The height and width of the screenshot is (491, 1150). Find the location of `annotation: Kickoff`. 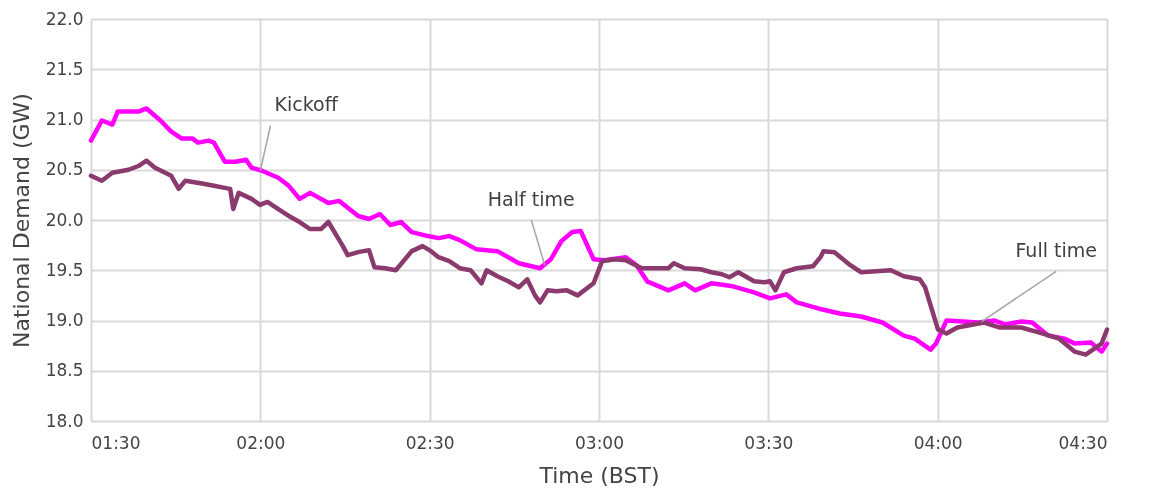

annotation: Kickoff is located at coordinates (306, 104).